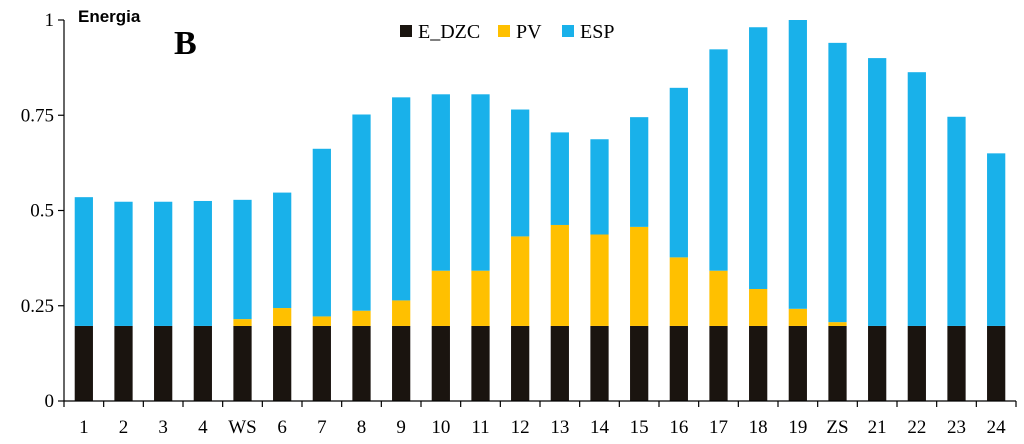 The width and height of the screenshot is (1024, 444). What do you see at coordinates (449, 32) in the screenshot?
I see `legend-label-e-dzc: E_DZC` at bounding box center [449, 32].